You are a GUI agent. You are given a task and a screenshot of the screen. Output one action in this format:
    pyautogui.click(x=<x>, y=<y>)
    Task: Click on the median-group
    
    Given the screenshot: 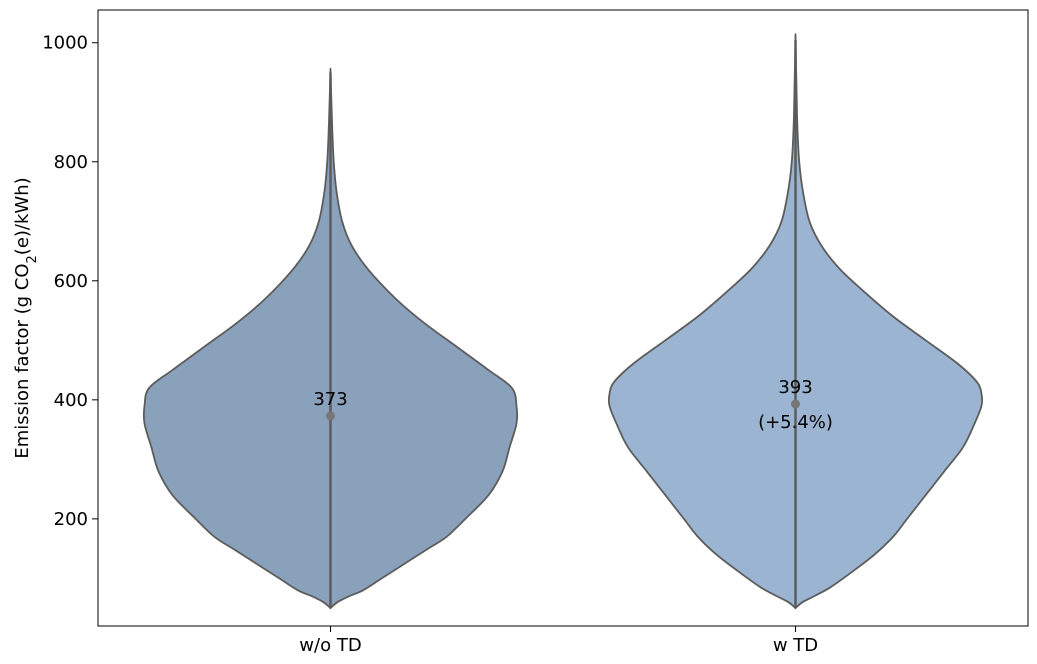 What is the action you would take?
    pyautogui.click(x=563, y=410)
    